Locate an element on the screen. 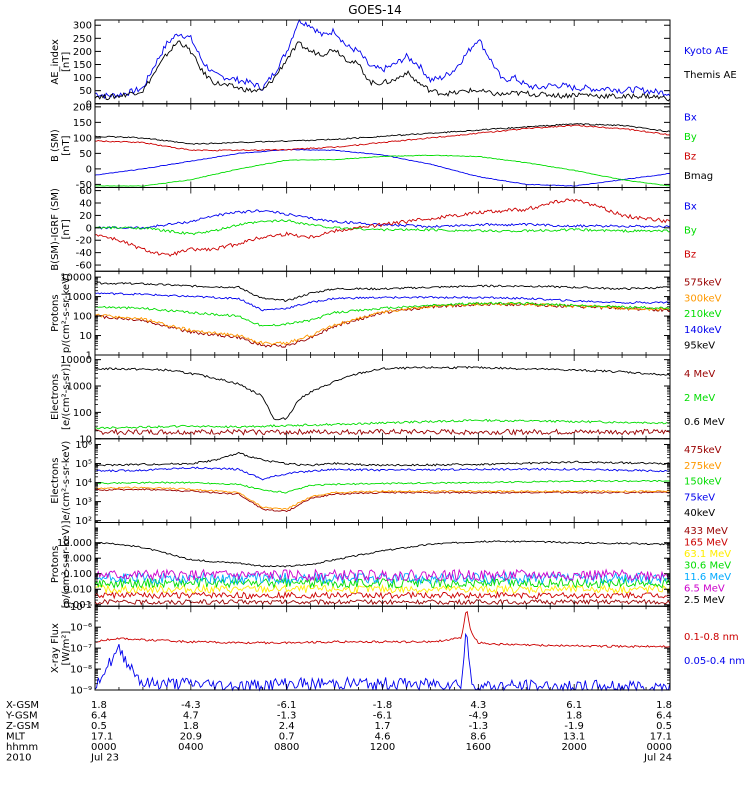  legend-label-bsm-3: Bmag is located at coordinates (698, 176).